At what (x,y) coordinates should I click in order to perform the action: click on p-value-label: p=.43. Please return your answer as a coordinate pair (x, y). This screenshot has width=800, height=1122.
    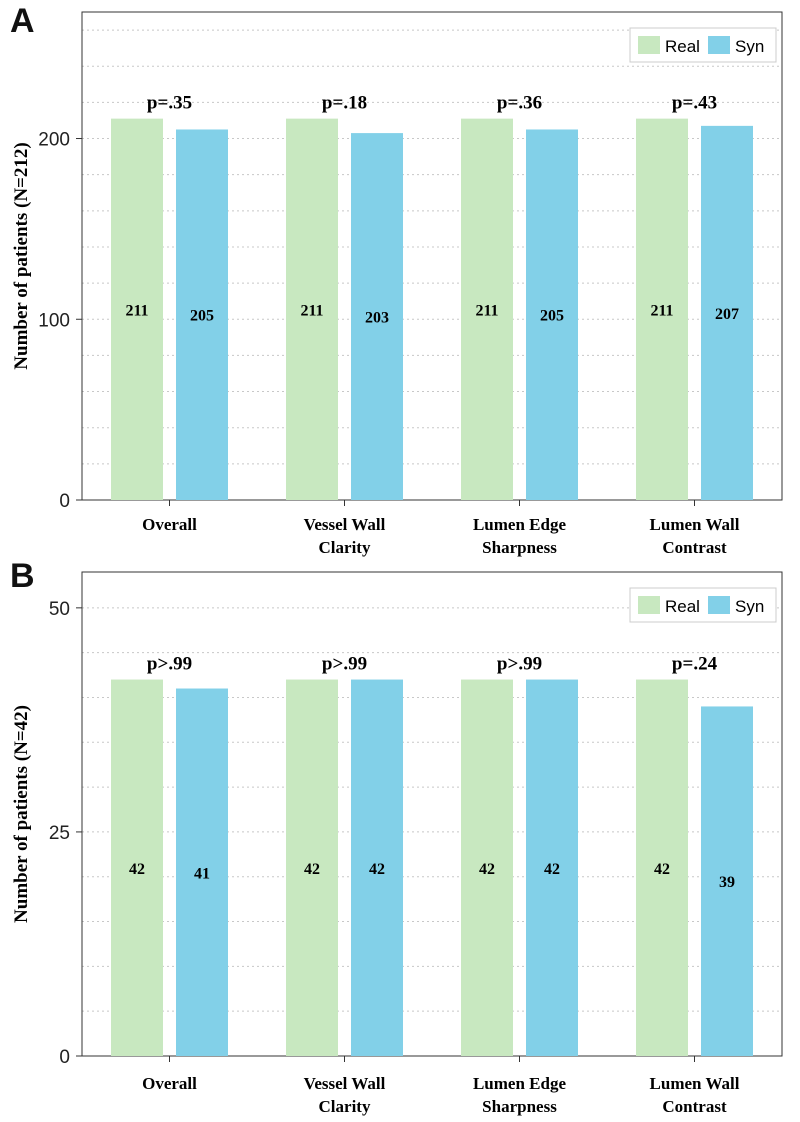
    Looking at the image, I should click on (694, 103).